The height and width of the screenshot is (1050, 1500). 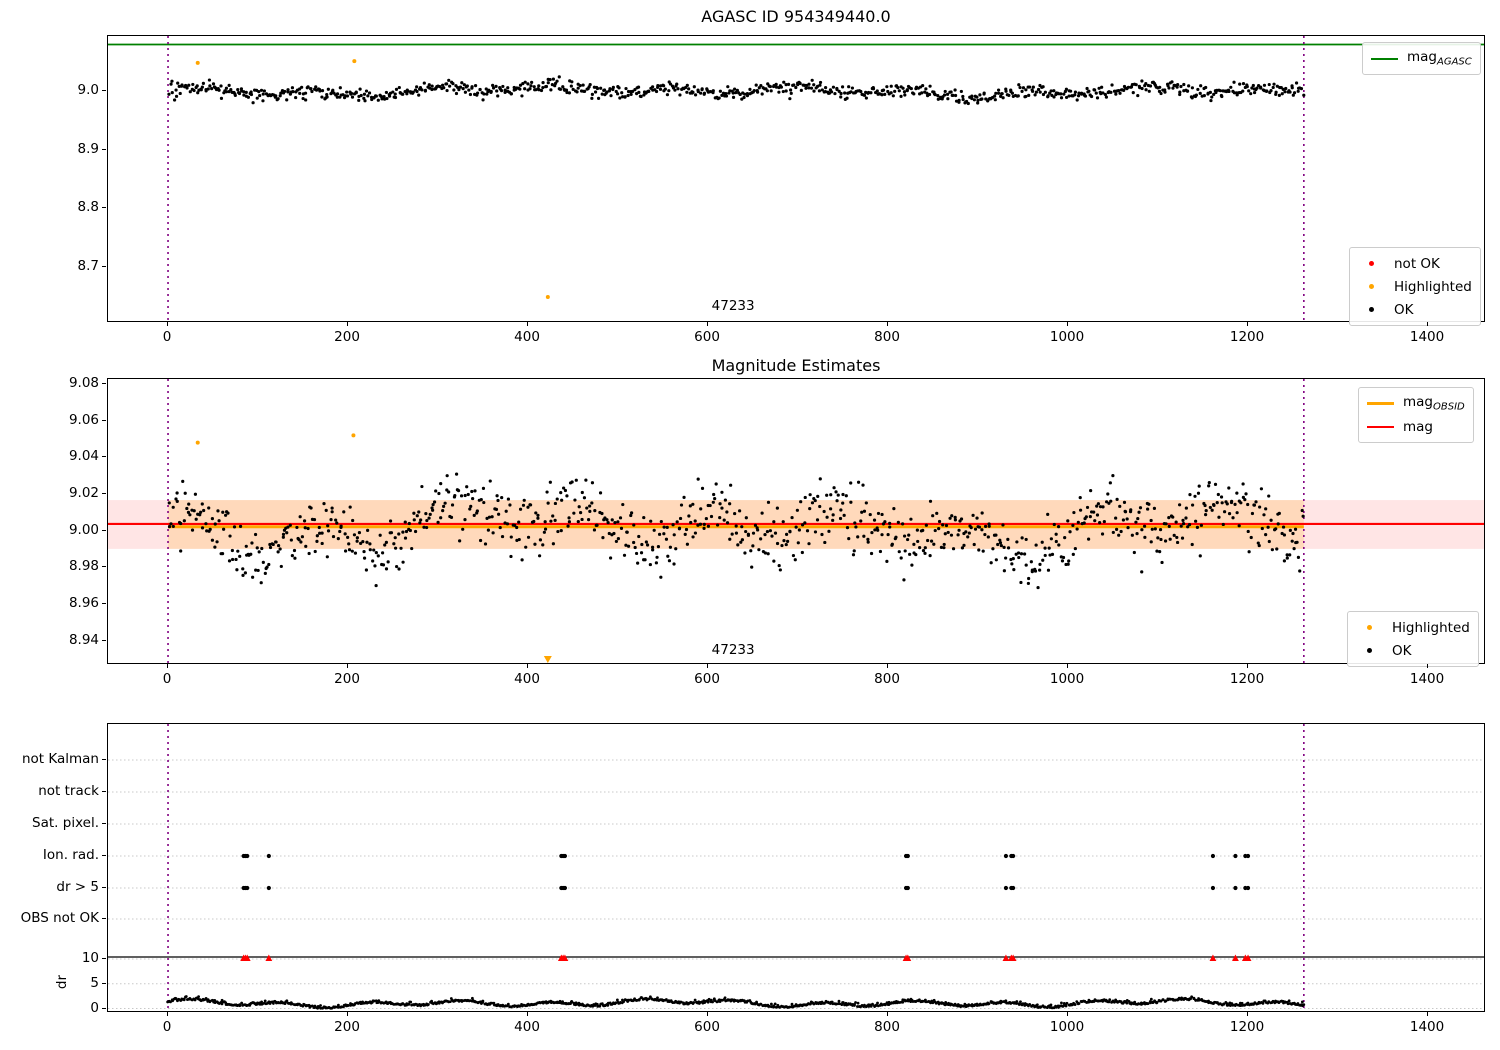 I want to click on x-tick-label: 0, so click(x=167, y=679).